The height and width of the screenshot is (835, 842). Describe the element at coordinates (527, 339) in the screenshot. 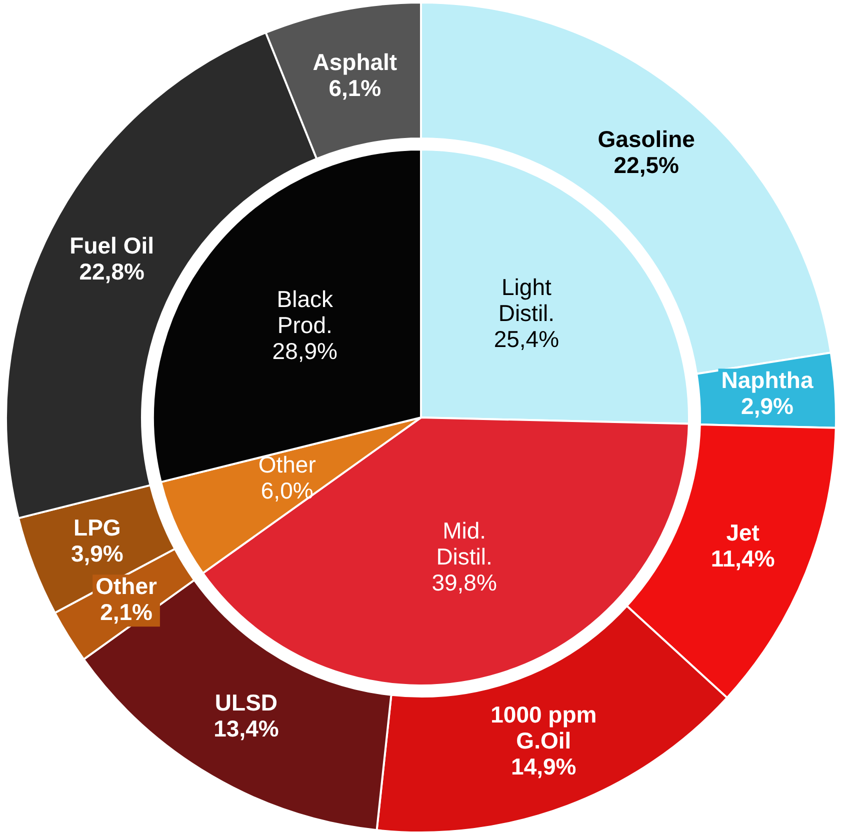

I see `data-label: 25,4%` at that location.